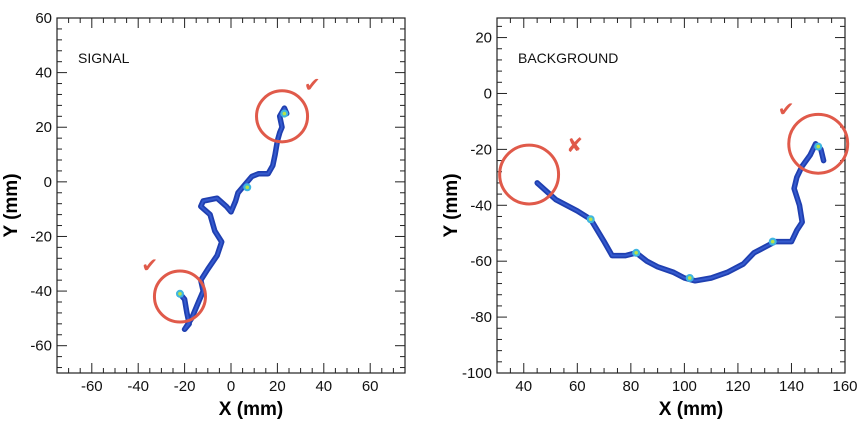 The width and height of the screenshot is (865, 425). Describe the element at coordinates (277, 386) in the screenshot. I see `x-tick-label: 20` at that location.